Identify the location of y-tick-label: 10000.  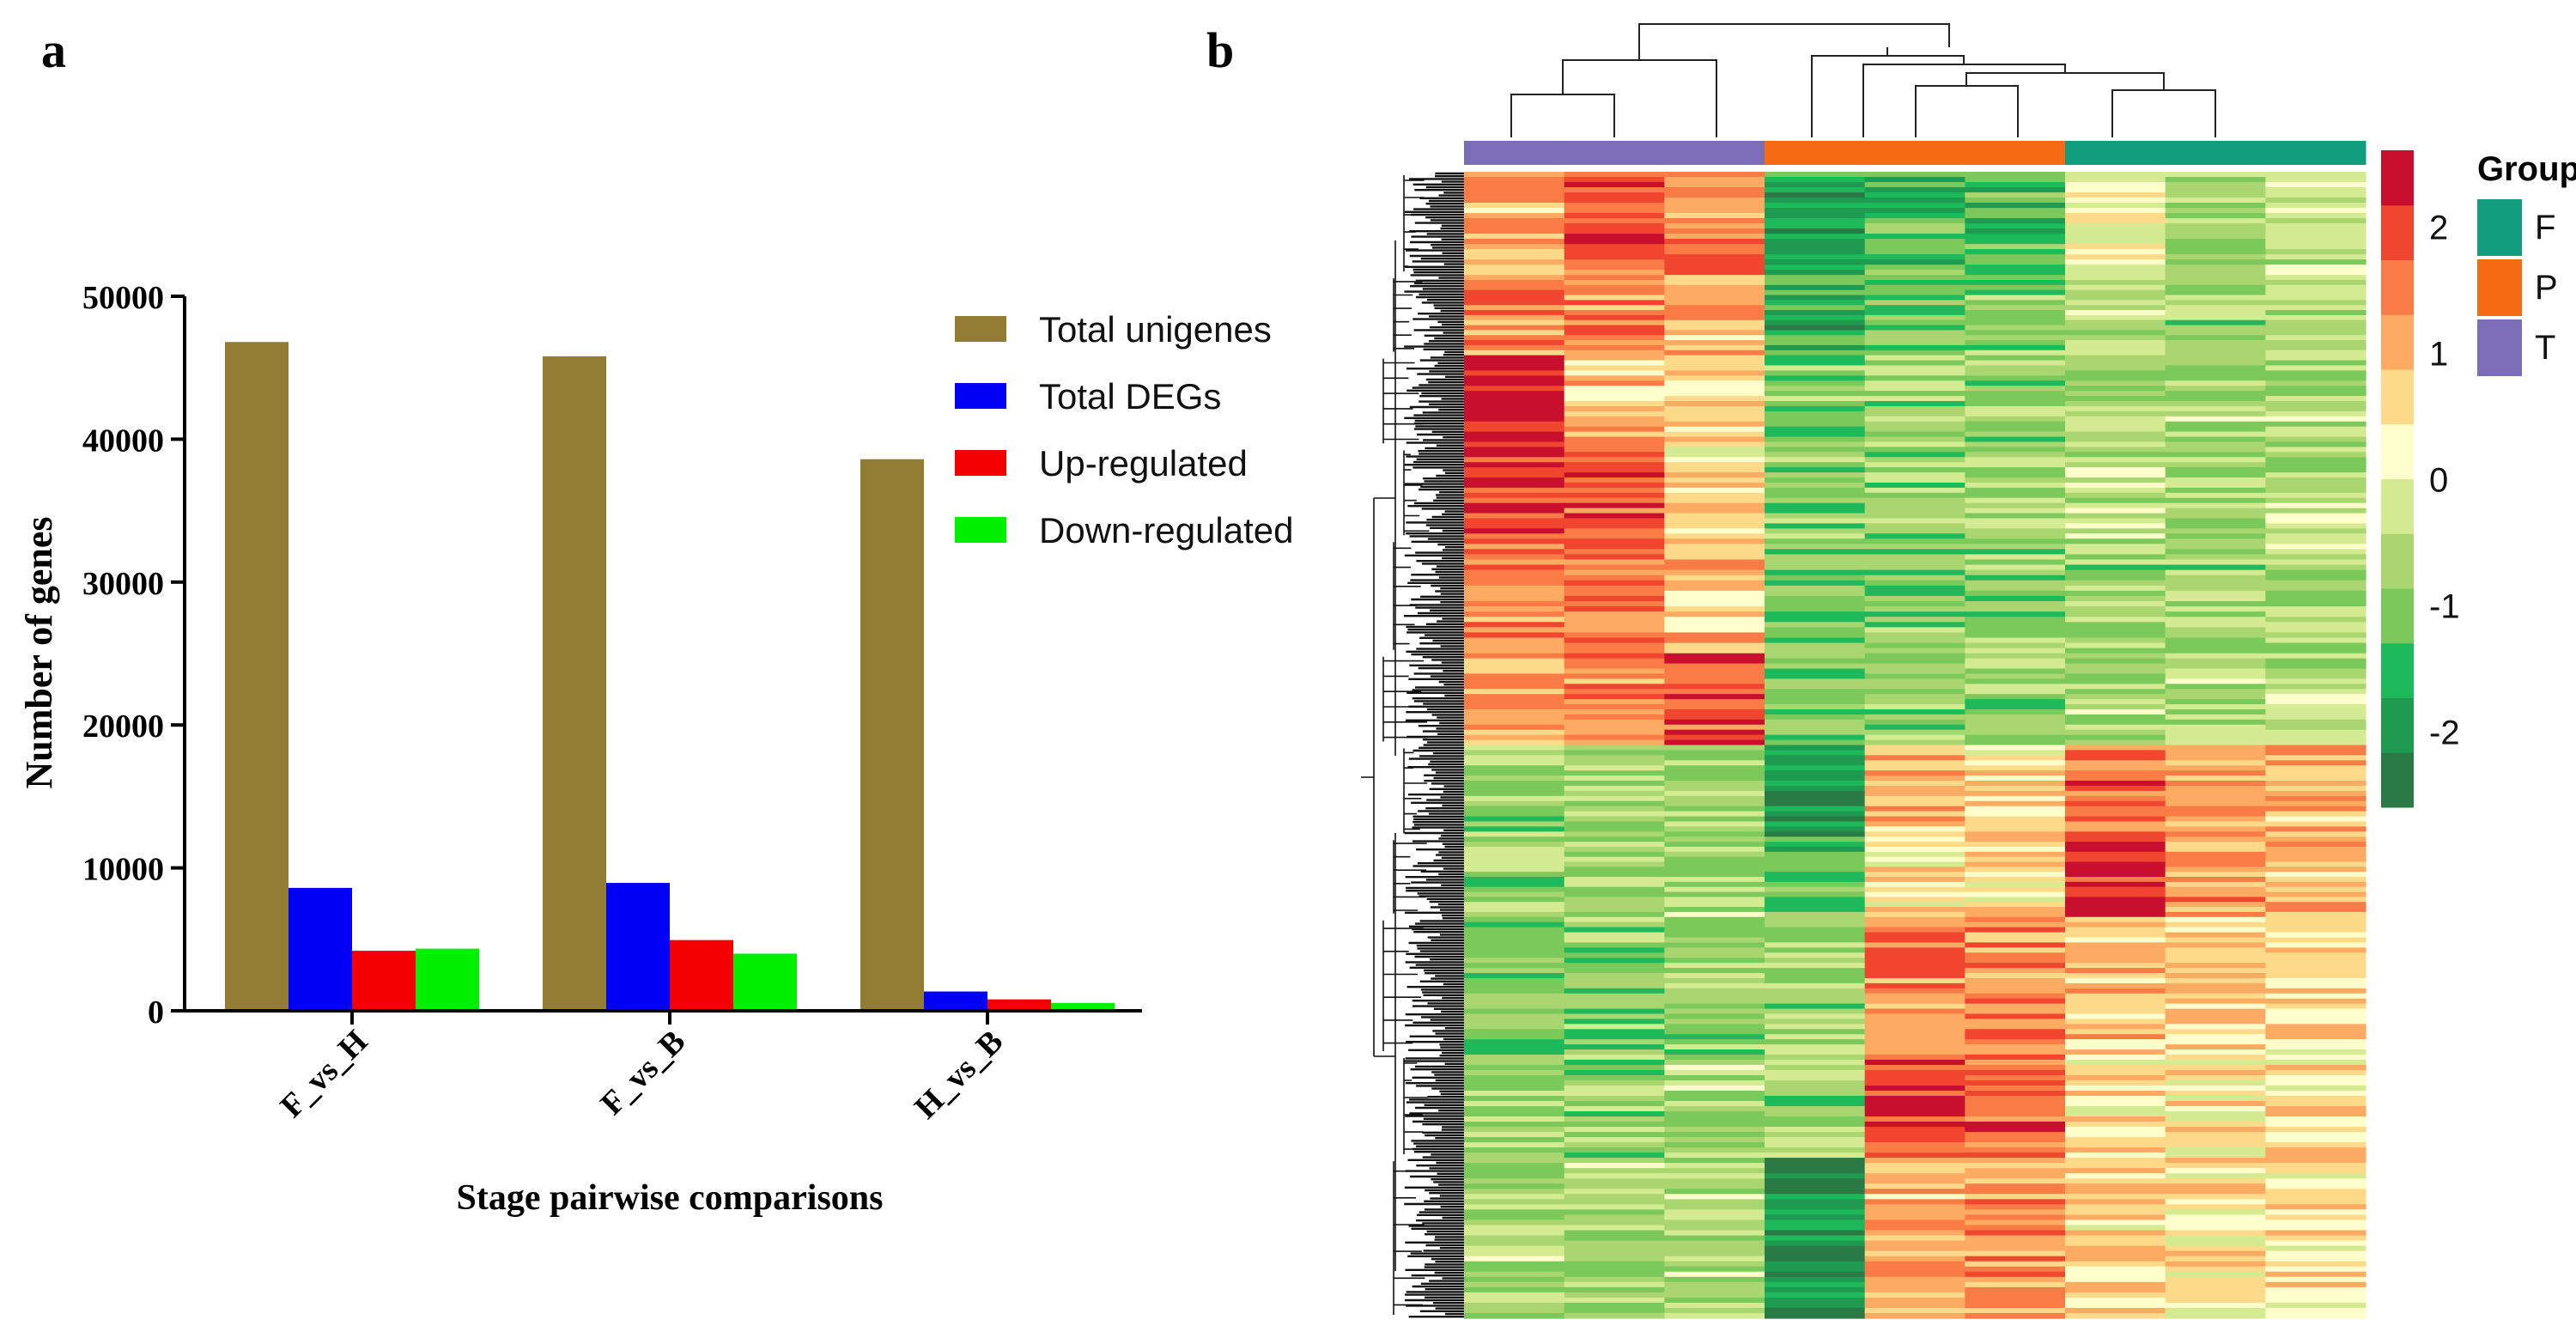
(123, 870).